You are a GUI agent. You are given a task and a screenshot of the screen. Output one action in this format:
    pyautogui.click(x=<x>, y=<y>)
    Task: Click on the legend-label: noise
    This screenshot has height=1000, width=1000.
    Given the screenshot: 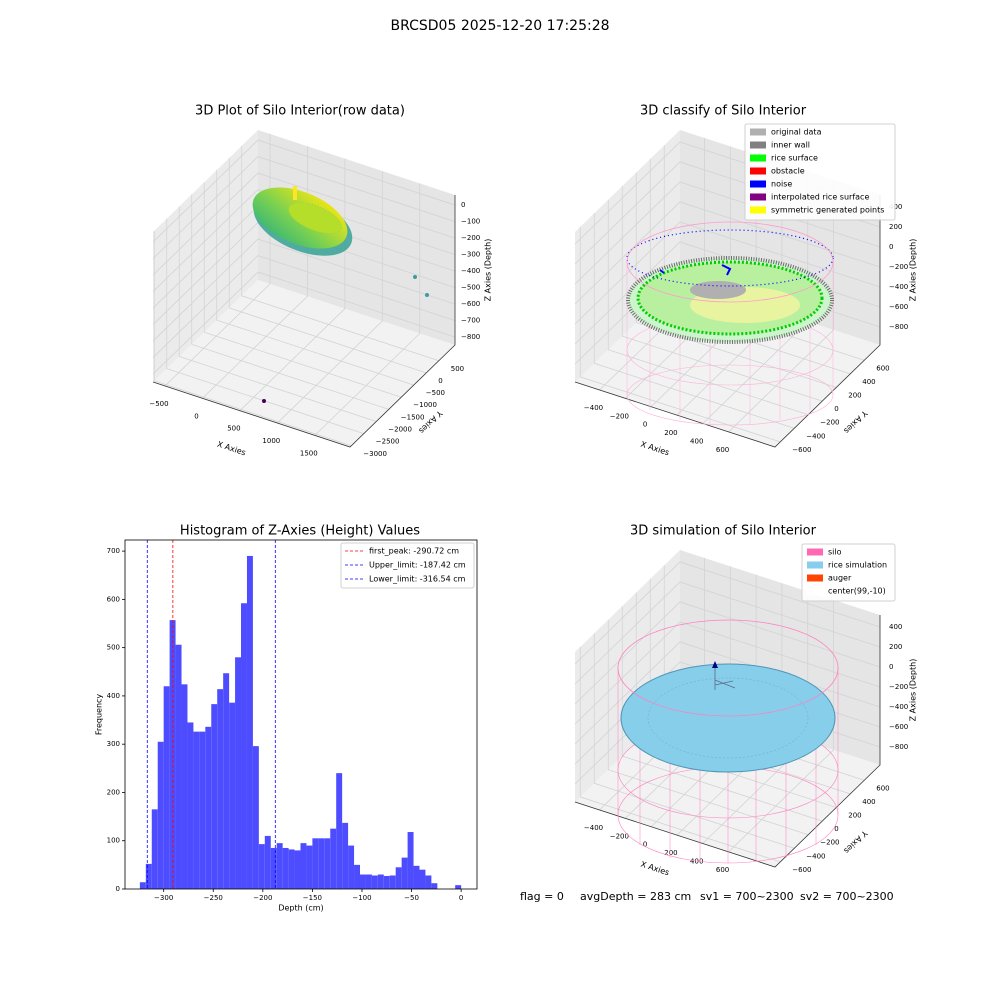 What is the action you would take?
    pyautogui.click(x=781, y=184)
    